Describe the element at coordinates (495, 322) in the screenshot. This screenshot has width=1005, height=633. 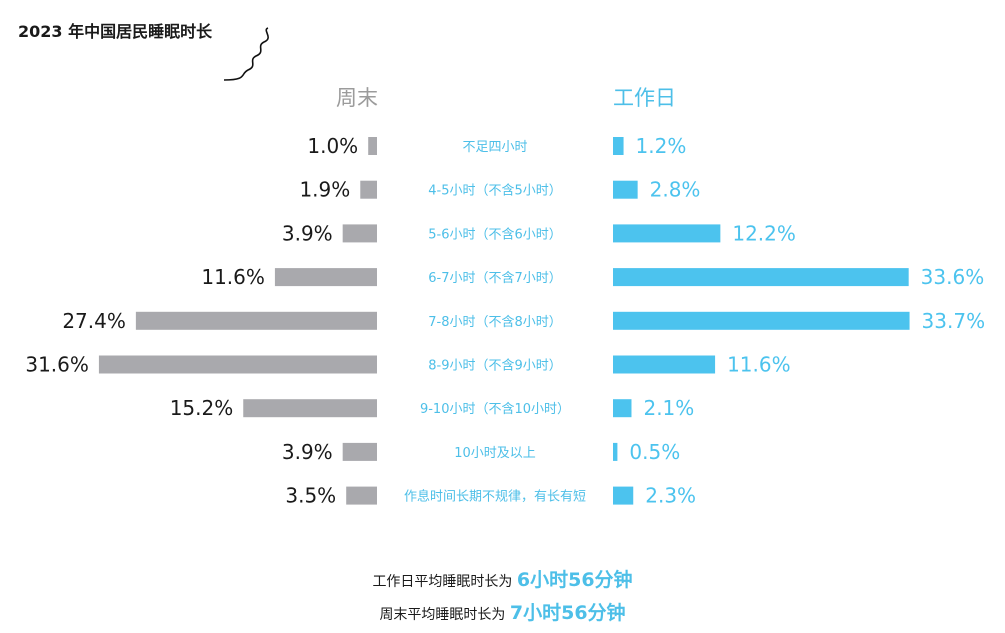
I see `category-label: 7-8小时（不含8小时）` at that location.